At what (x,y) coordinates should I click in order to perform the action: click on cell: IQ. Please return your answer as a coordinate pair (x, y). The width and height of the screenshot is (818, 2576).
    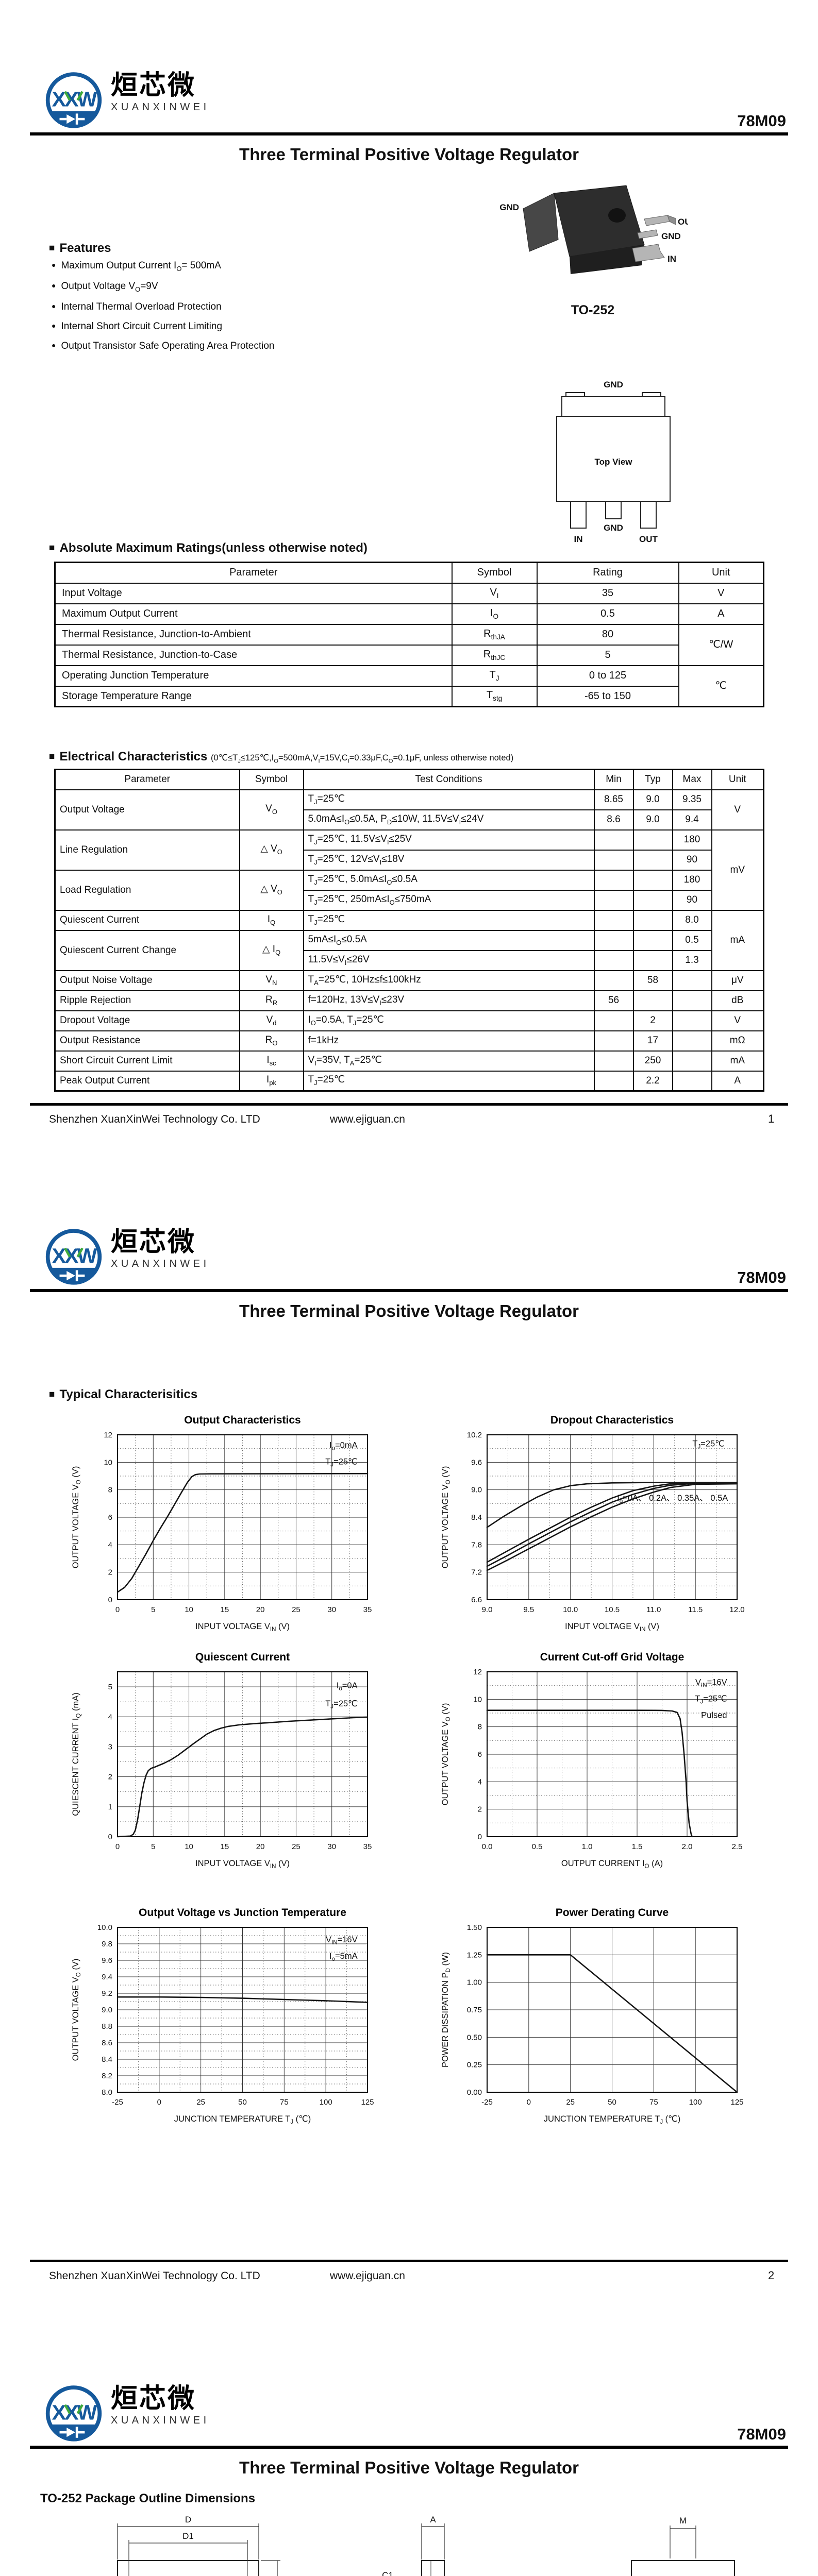
    Looking at the image, I should click on (271, 920).